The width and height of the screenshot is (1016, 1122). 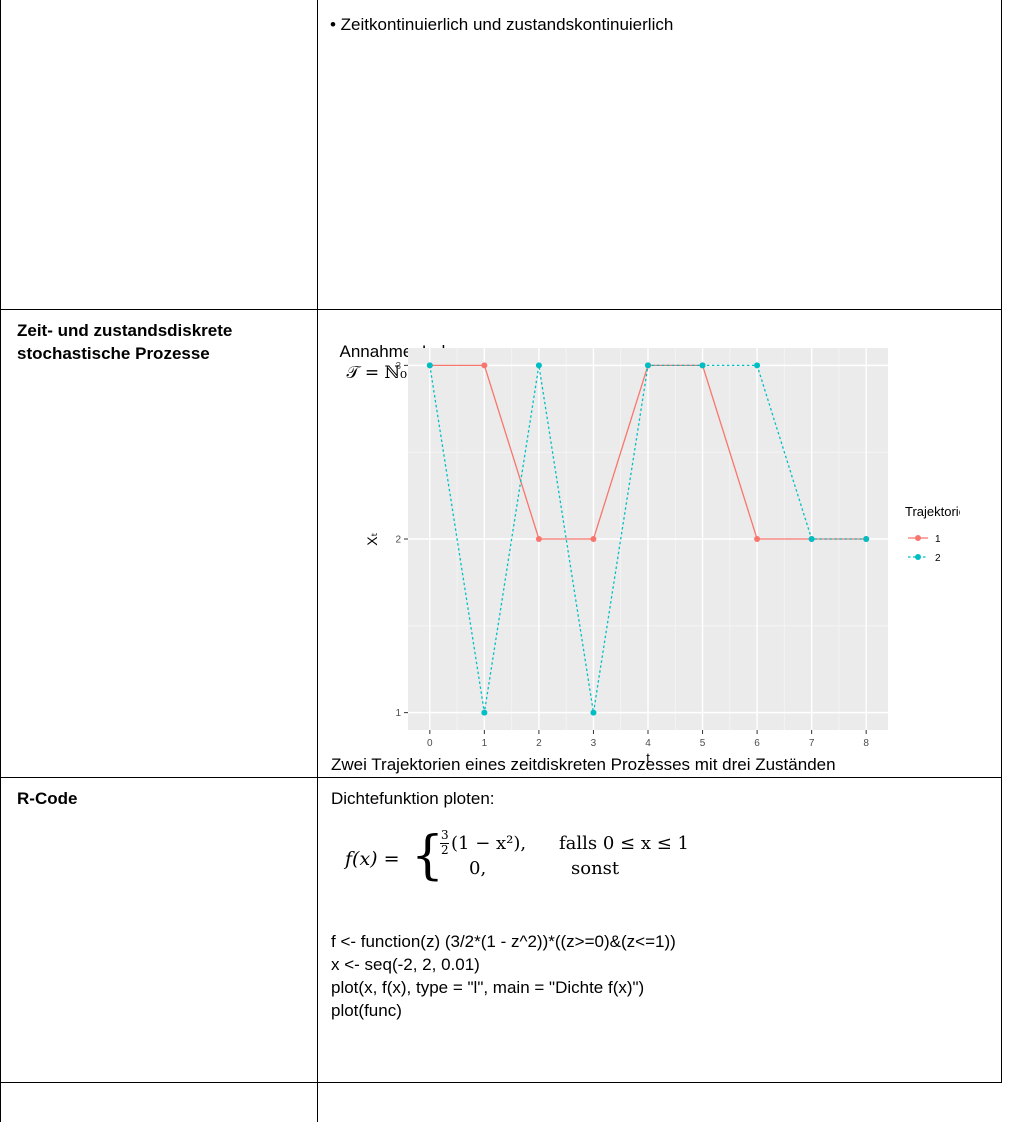 I want to click on legend-title: Trajektorie, so click(x=932, y=511).